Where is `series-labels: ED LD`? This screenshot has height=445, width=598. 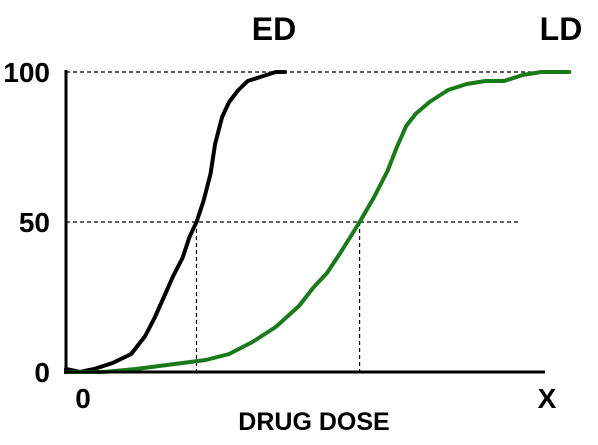 series-labels: ED LD is located at coordinates (417, 29).